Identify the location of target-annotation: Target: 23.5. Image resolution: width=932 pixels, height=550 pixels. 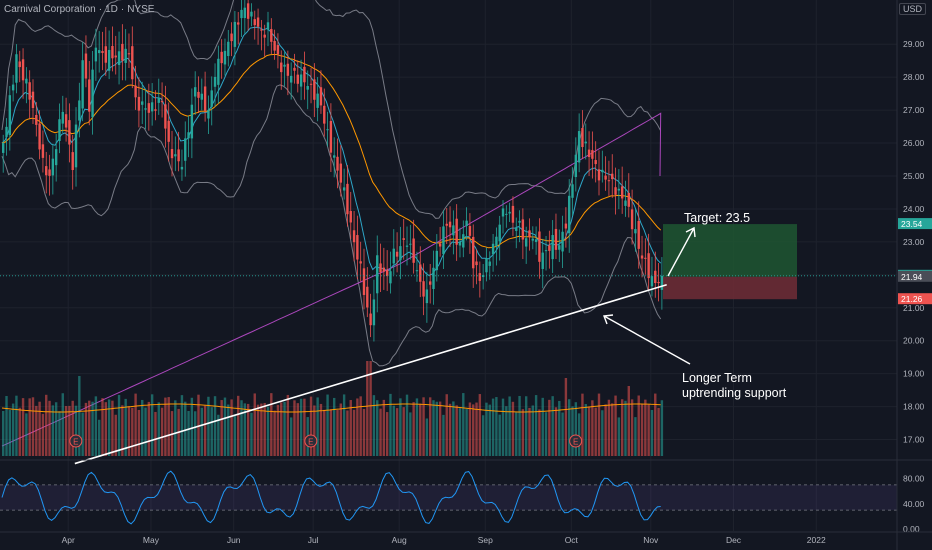
(717, 218).